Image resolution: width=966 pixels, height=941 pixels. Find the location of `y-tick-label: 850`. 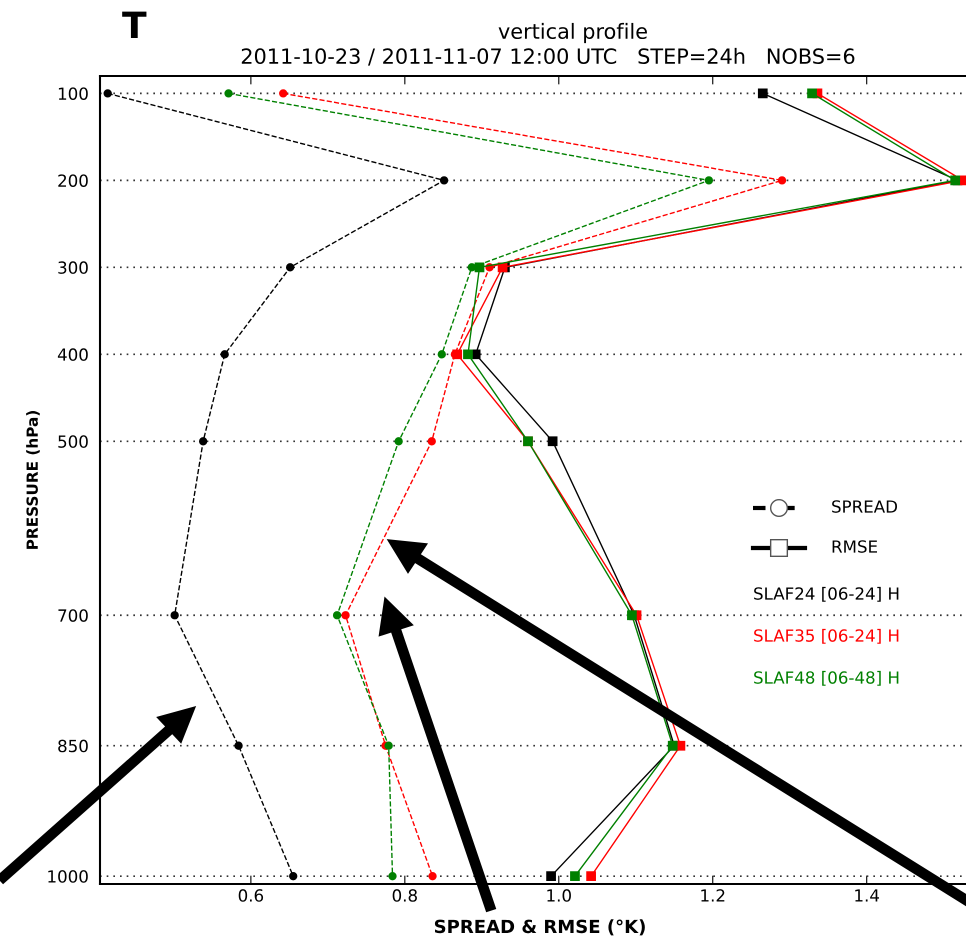

y-tick-label: 850 is located at coordinates (73, 746).